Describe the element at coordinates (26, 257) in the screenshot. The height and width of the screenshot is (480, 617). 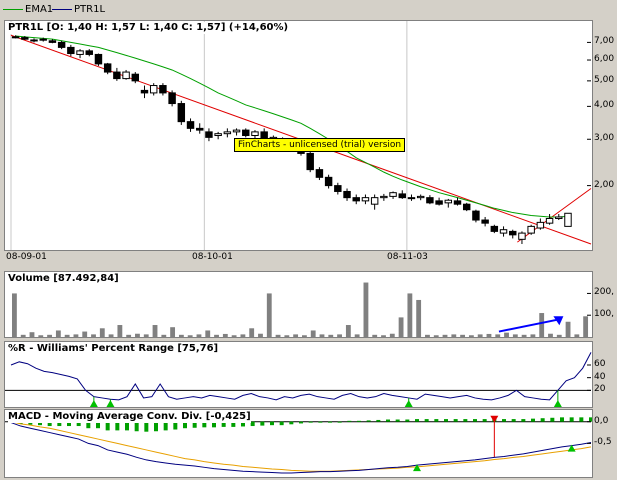
I see `x-tick-label-1: 08-09-01` at that location.